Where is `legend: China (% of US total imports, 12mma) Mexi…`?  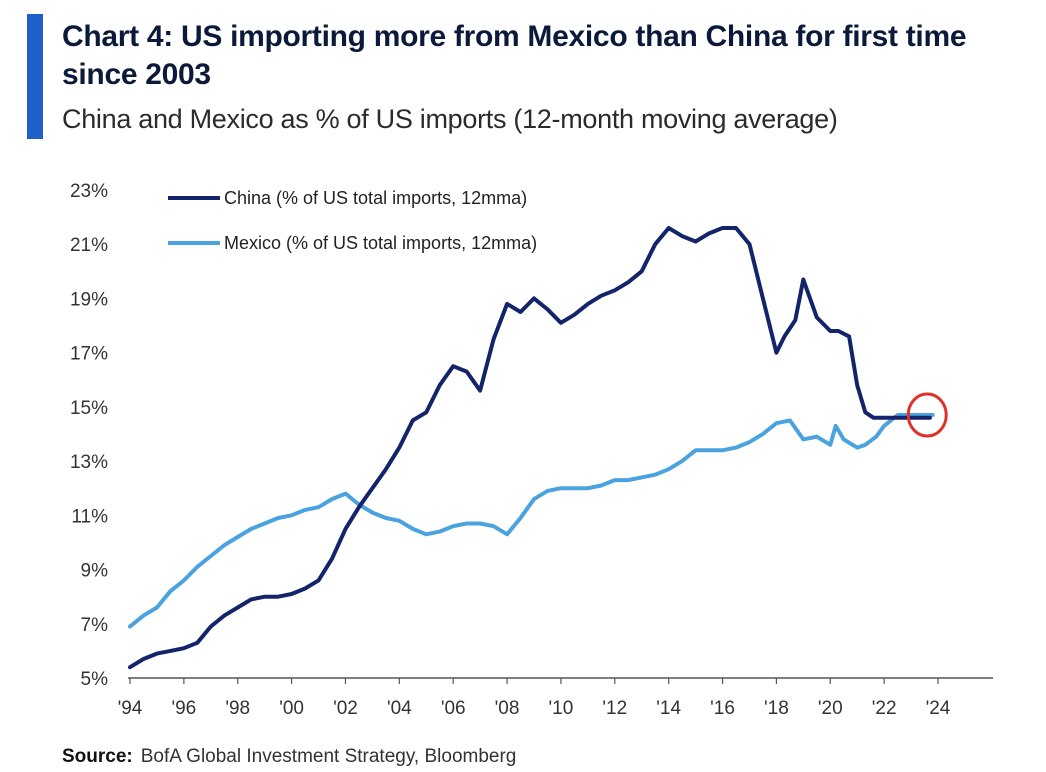
legend: China (% of US total imports, 12mma) Mexi… is located at coordinates (352, 220).